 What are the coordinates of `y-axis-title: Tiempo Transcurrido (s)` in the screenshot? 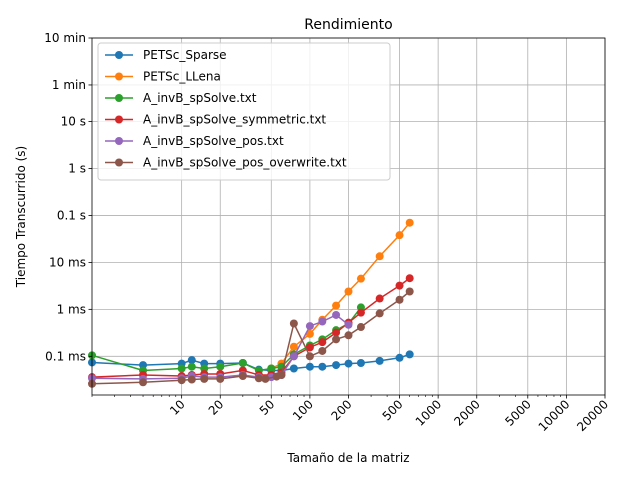 It's located at (21, 217).